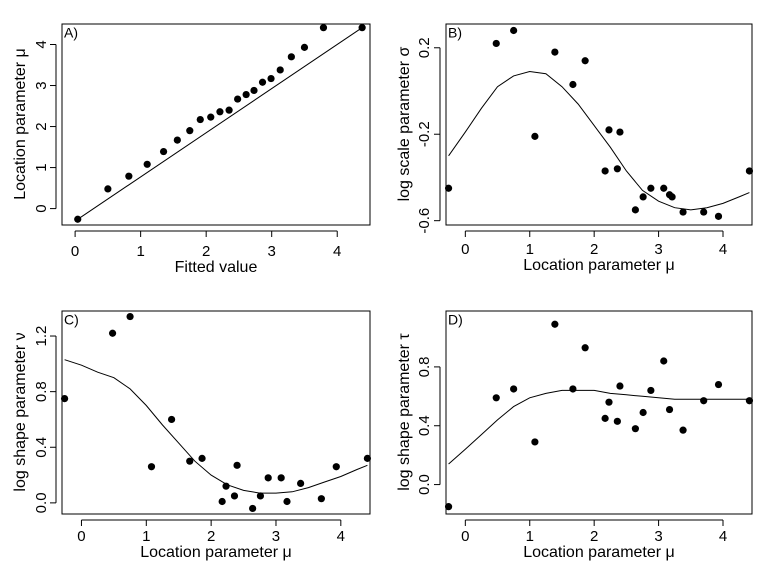 Image resolution: width=768 pixels, height=576 pixels. What do you see at coordinates (424, 134) in the screenshot?
I see `y-tick-label: -0.2` at bounding box center [424, 134].